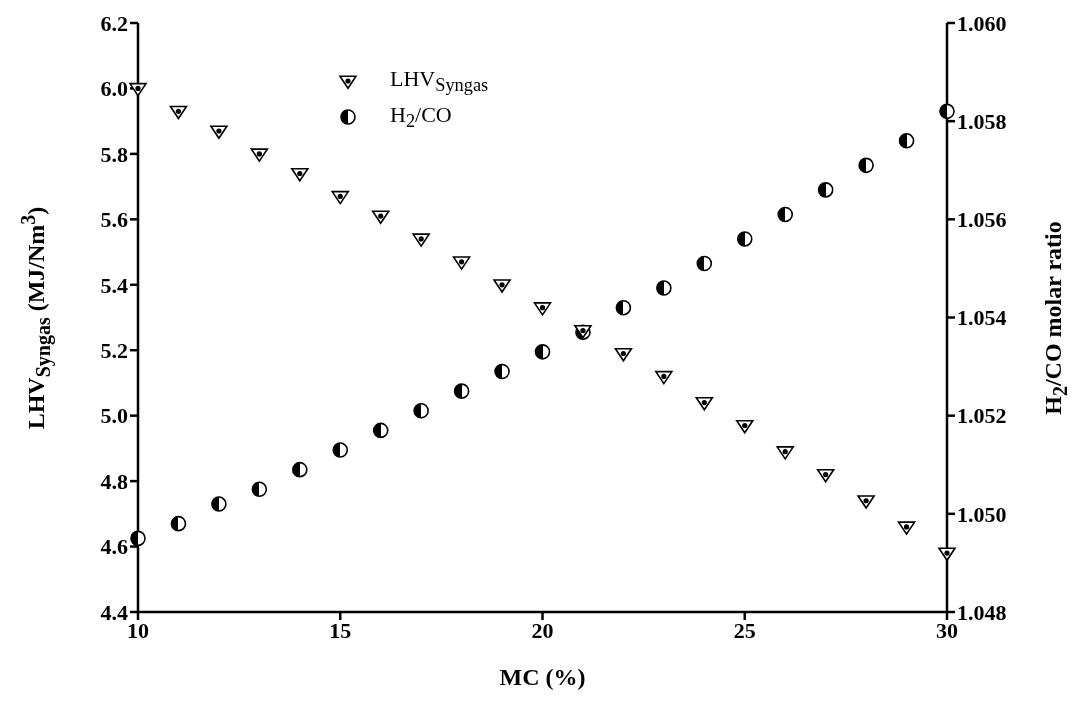  Describe the element at coordinates (982, 416) in the screenshot. I see `y2-tick-label: 1.052` at that location.